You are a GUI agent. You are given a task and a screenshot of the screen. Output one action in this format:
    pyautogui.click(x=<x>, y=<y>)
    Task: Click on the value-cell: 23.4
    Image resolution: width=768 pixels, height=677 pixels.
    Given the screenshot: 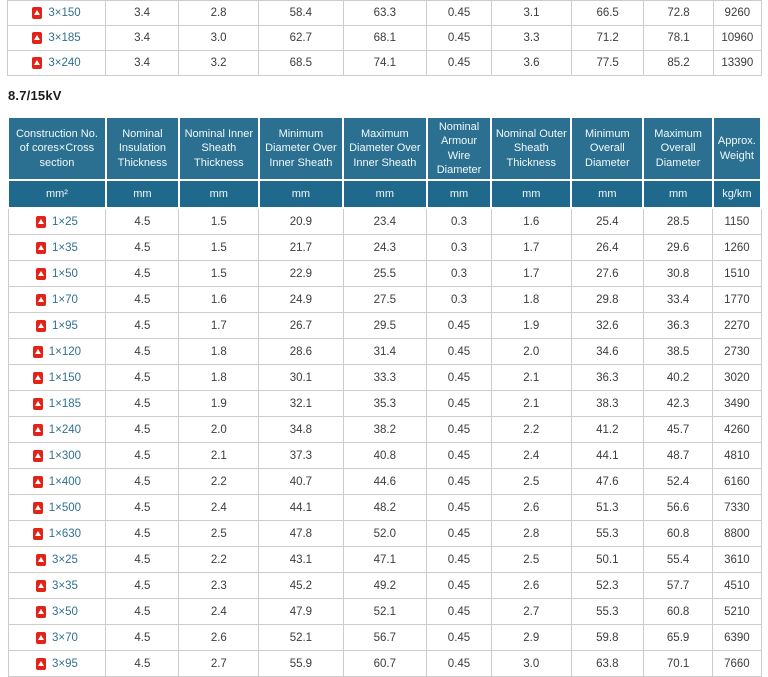 What is the action you would take?
    pyautogui.click(x=385, y=221)
    